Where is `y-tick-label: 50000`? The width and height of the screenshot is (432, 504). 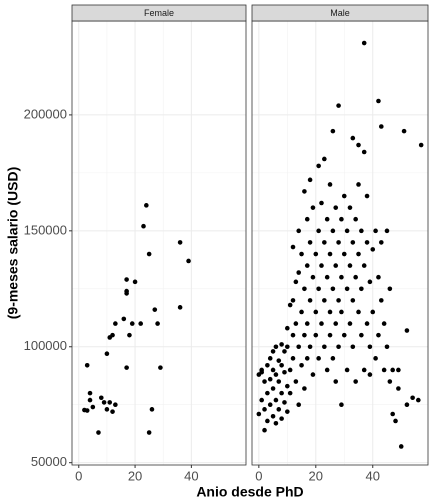 y-tick-label: 50000 is located at coordinates (49, 461).